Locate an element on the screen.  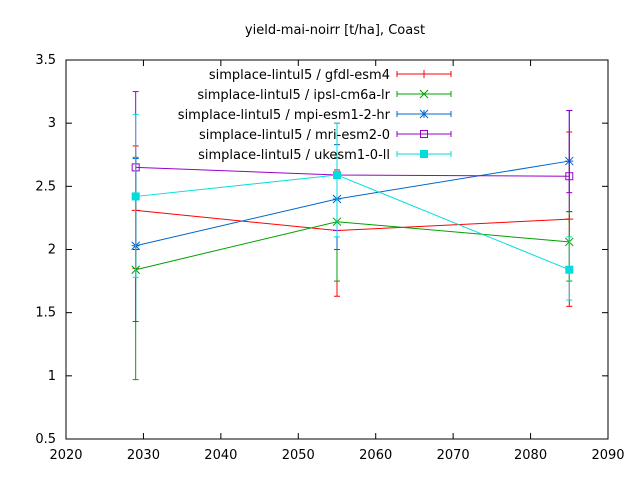
y-tick-label: 3.5 is located at coordinates (45, 60).